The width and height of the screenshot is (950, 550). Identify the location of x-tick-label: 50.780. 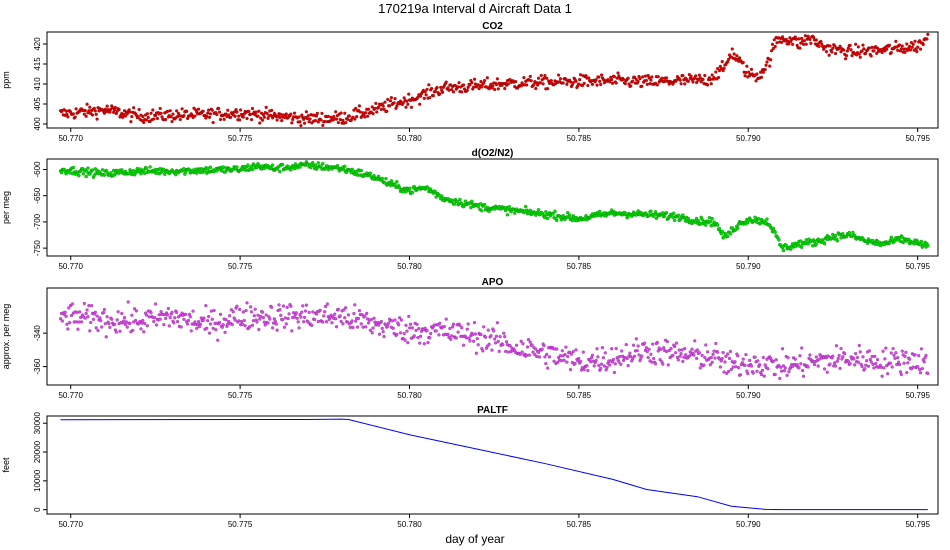
(409, 266).